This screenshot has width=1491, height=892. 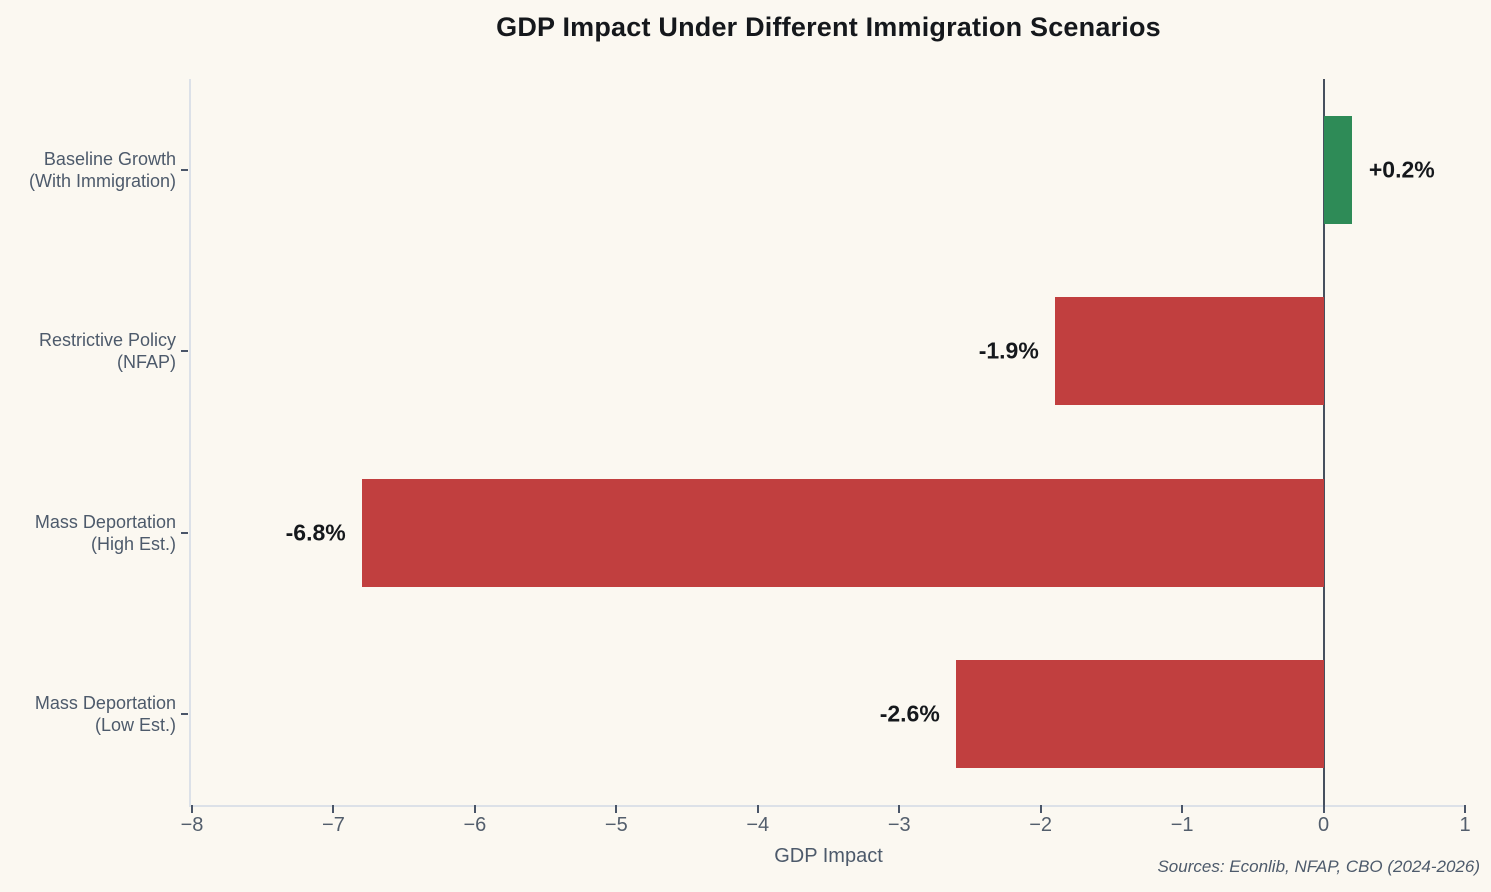 What do you see at coordinates (475, 825) in the screenshot?
I see `x-tick-label: −6` at bounding box center [475, 825].